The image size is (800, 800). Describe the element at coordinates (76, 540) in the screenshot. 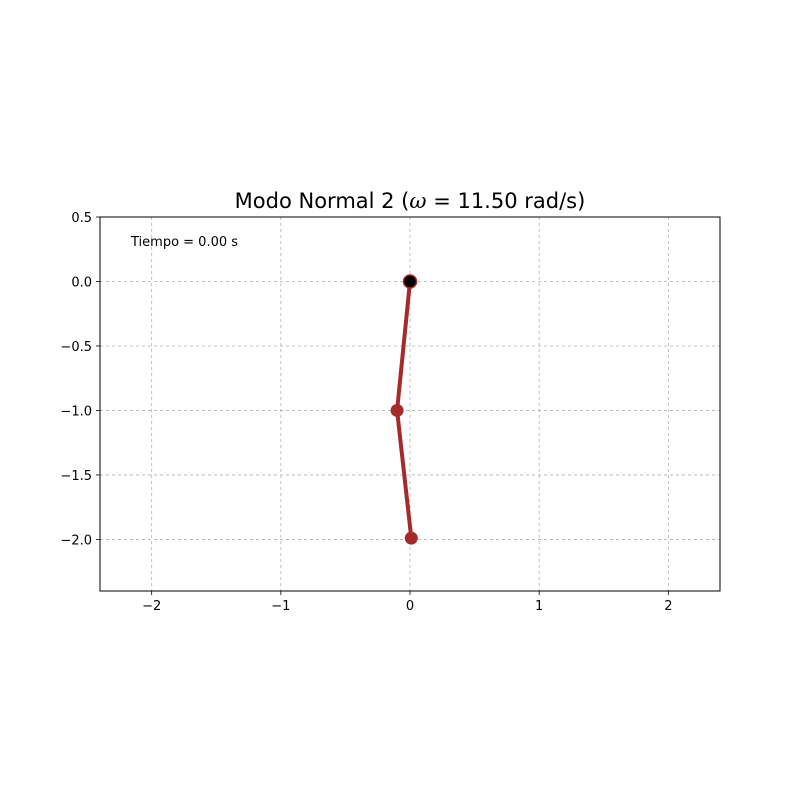

I see `y-tick-label: −2.0` at that location.